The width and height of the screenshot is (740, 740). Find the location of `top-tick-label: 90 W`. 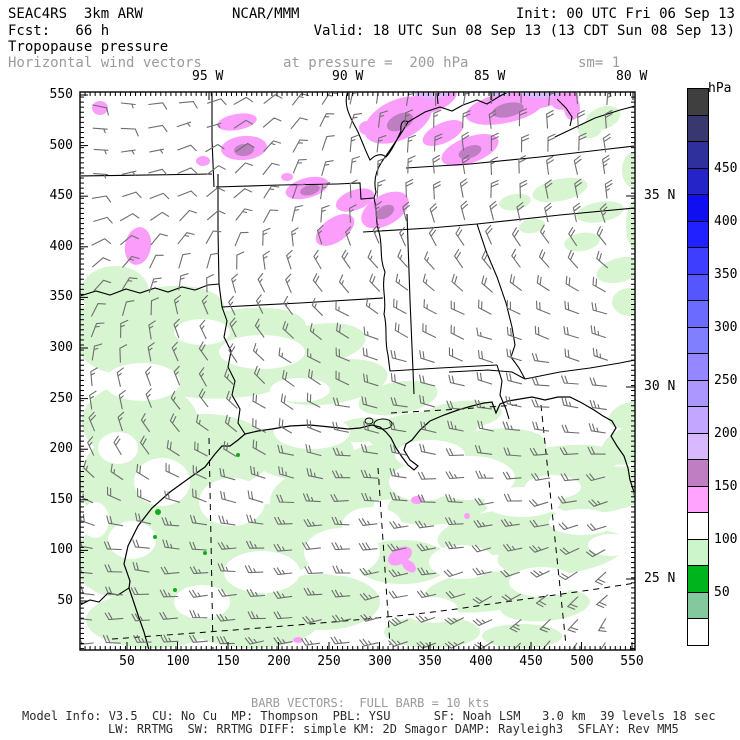

top-tick-label: 90 W is located at coordinates (348, 76).